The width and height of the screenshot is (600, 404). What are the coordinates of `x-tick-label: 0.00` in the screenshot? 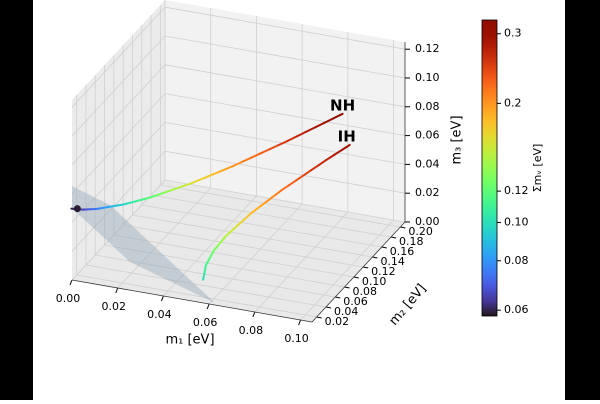 It's located at (68, 298).